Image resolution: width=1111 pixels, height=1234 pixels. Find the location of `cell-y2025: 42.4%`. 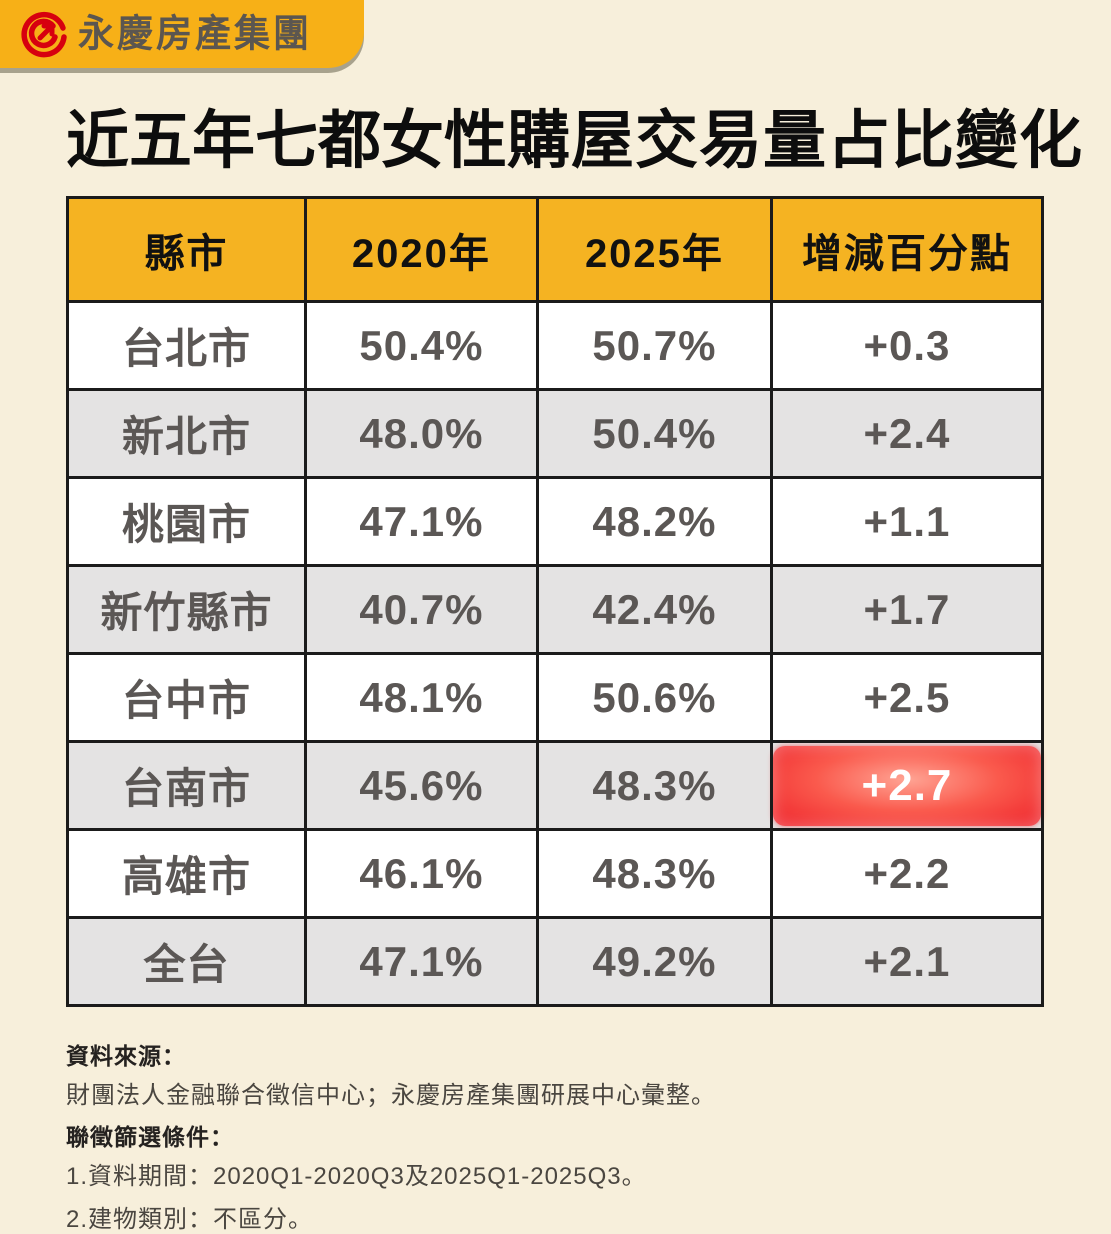

cell-y2025: 42.4% is located at coordinates (654, 610).